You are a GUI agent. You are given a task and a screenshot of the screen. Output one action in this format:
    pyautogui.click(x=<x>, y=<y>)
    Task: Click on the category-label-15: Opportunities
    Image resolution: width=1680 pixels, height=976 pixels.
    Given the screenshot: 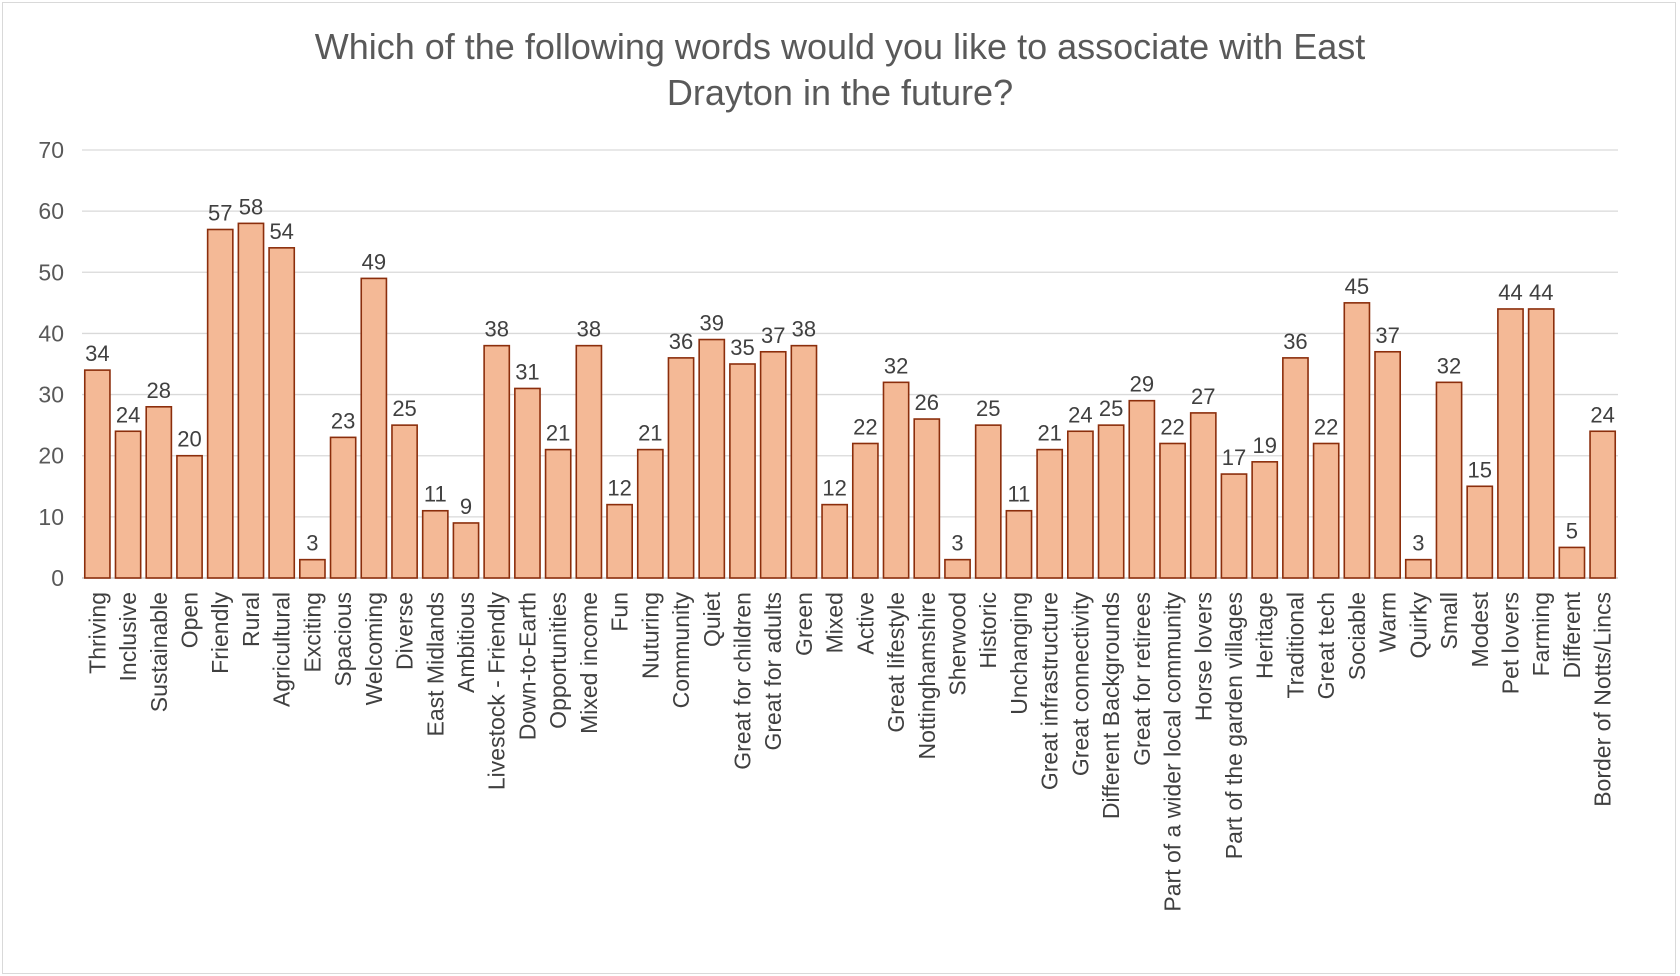 What is the action you would take?
    pyautogui.click(x=558, y=660)
    